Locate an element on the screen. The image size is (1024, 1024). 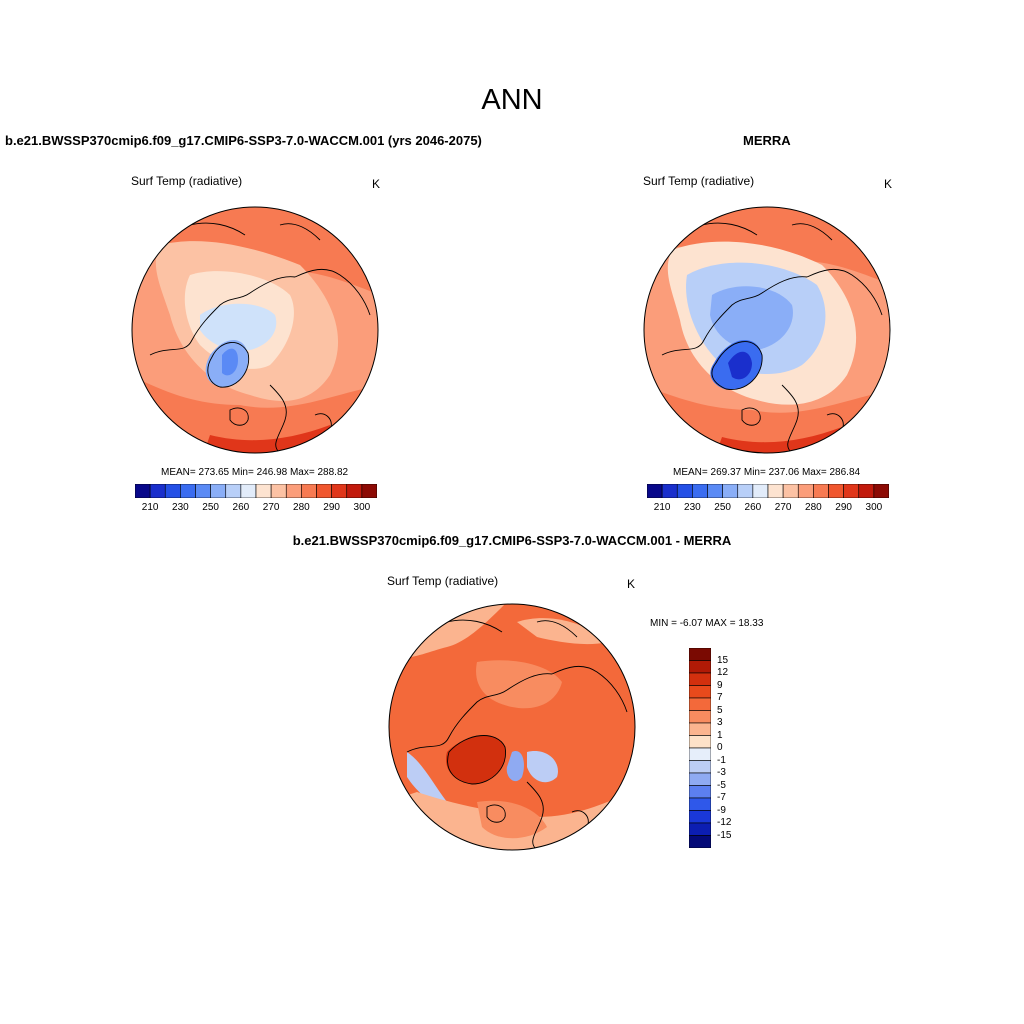
colorbar-tick-label: -7 is located at coordinates (721, 797).